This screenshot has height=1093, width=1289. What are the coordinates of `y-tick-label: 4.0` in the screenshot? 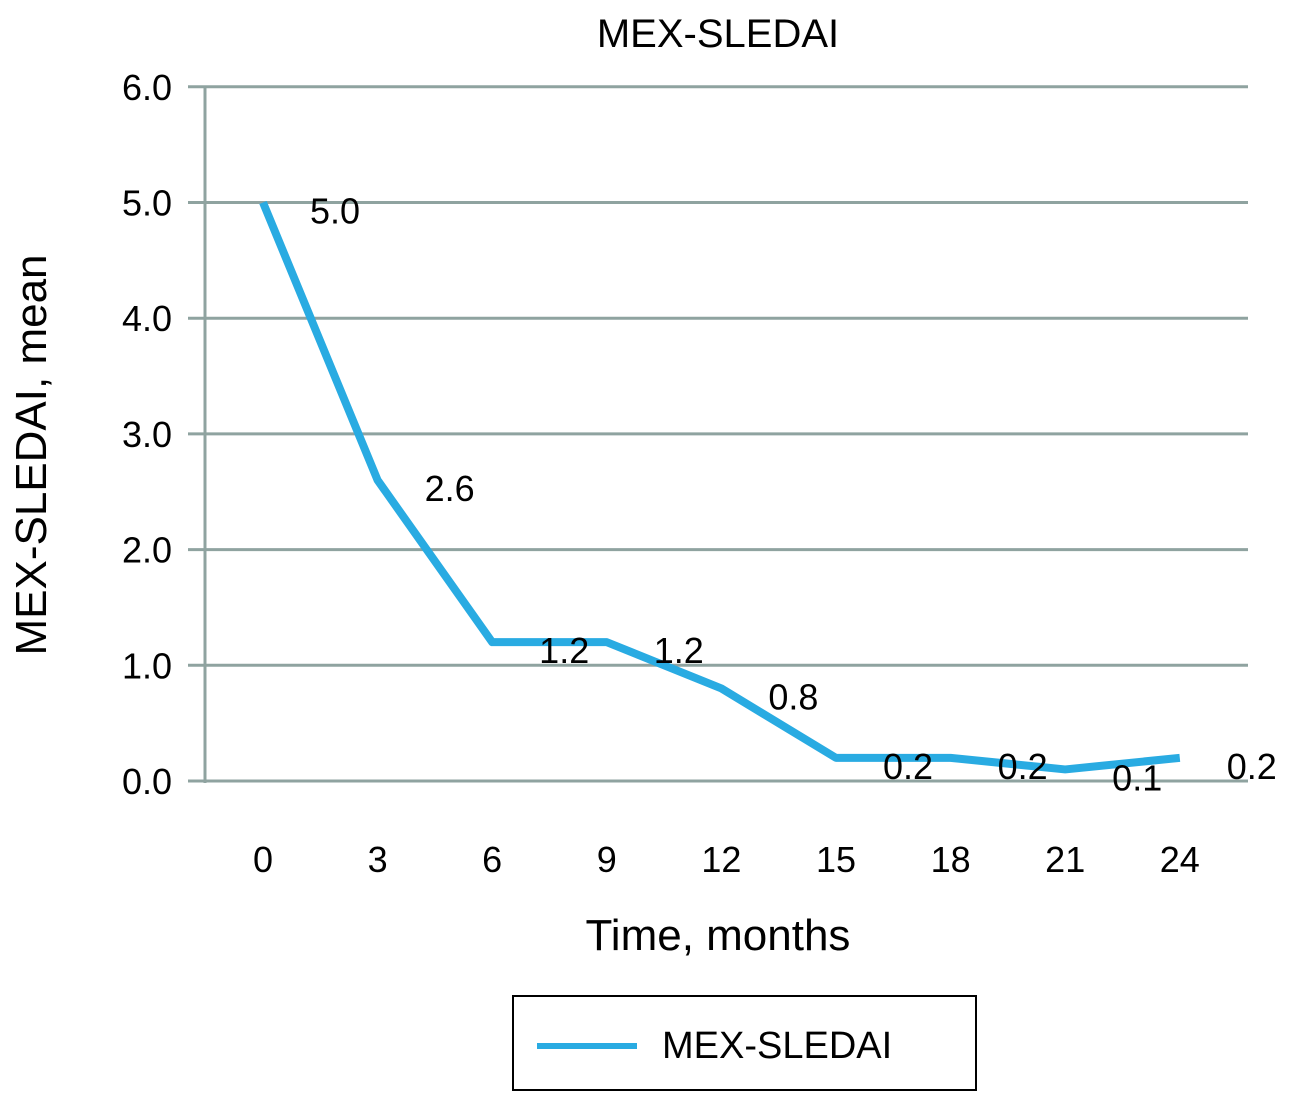 It's located at (147, 318).